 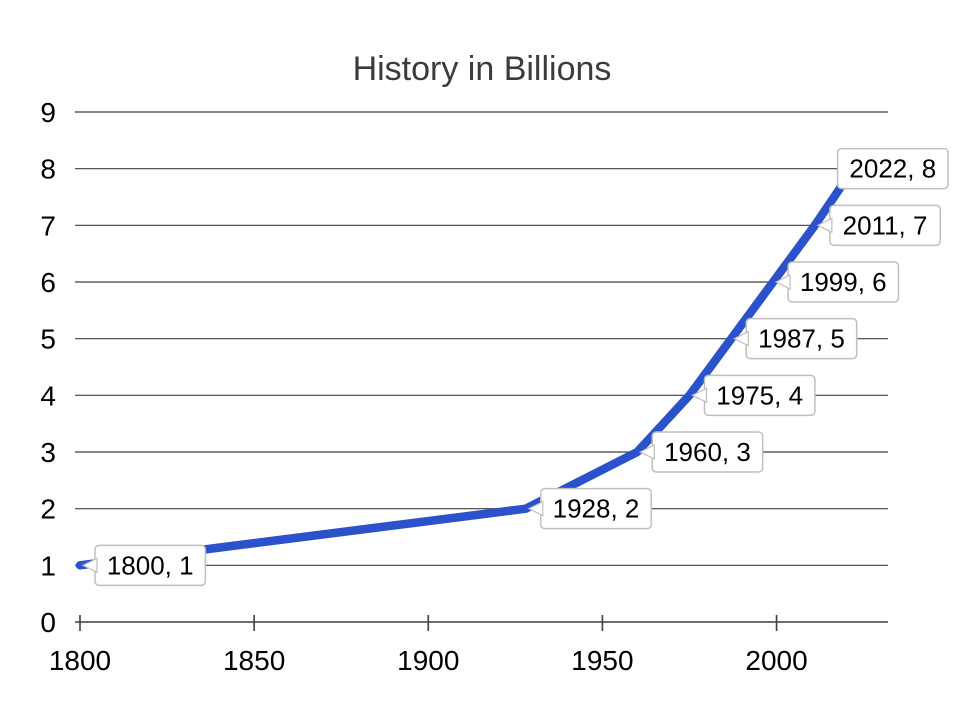 I want to click on y-axis-tick-label: 3, so click(x=48, y=452).